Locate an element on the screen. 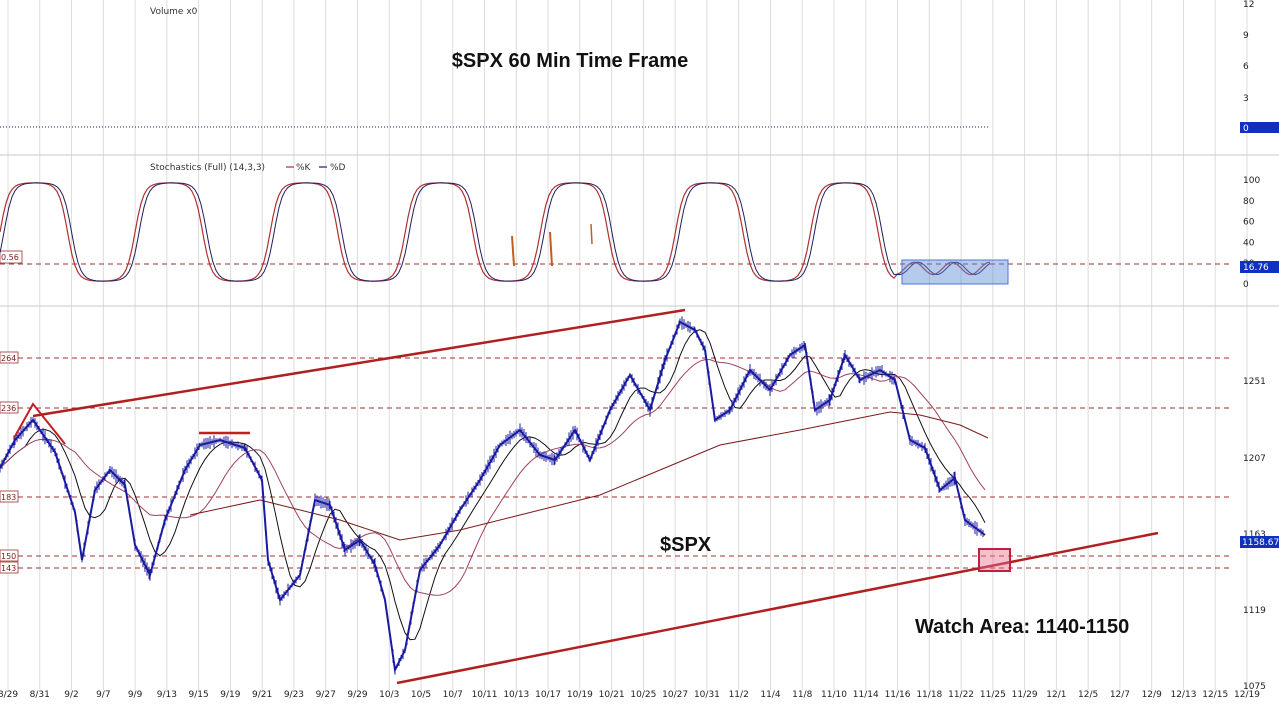 This screenshot has width=1279, height=718. x-tick-label: 11/8 is located at coordinates (802, 695).